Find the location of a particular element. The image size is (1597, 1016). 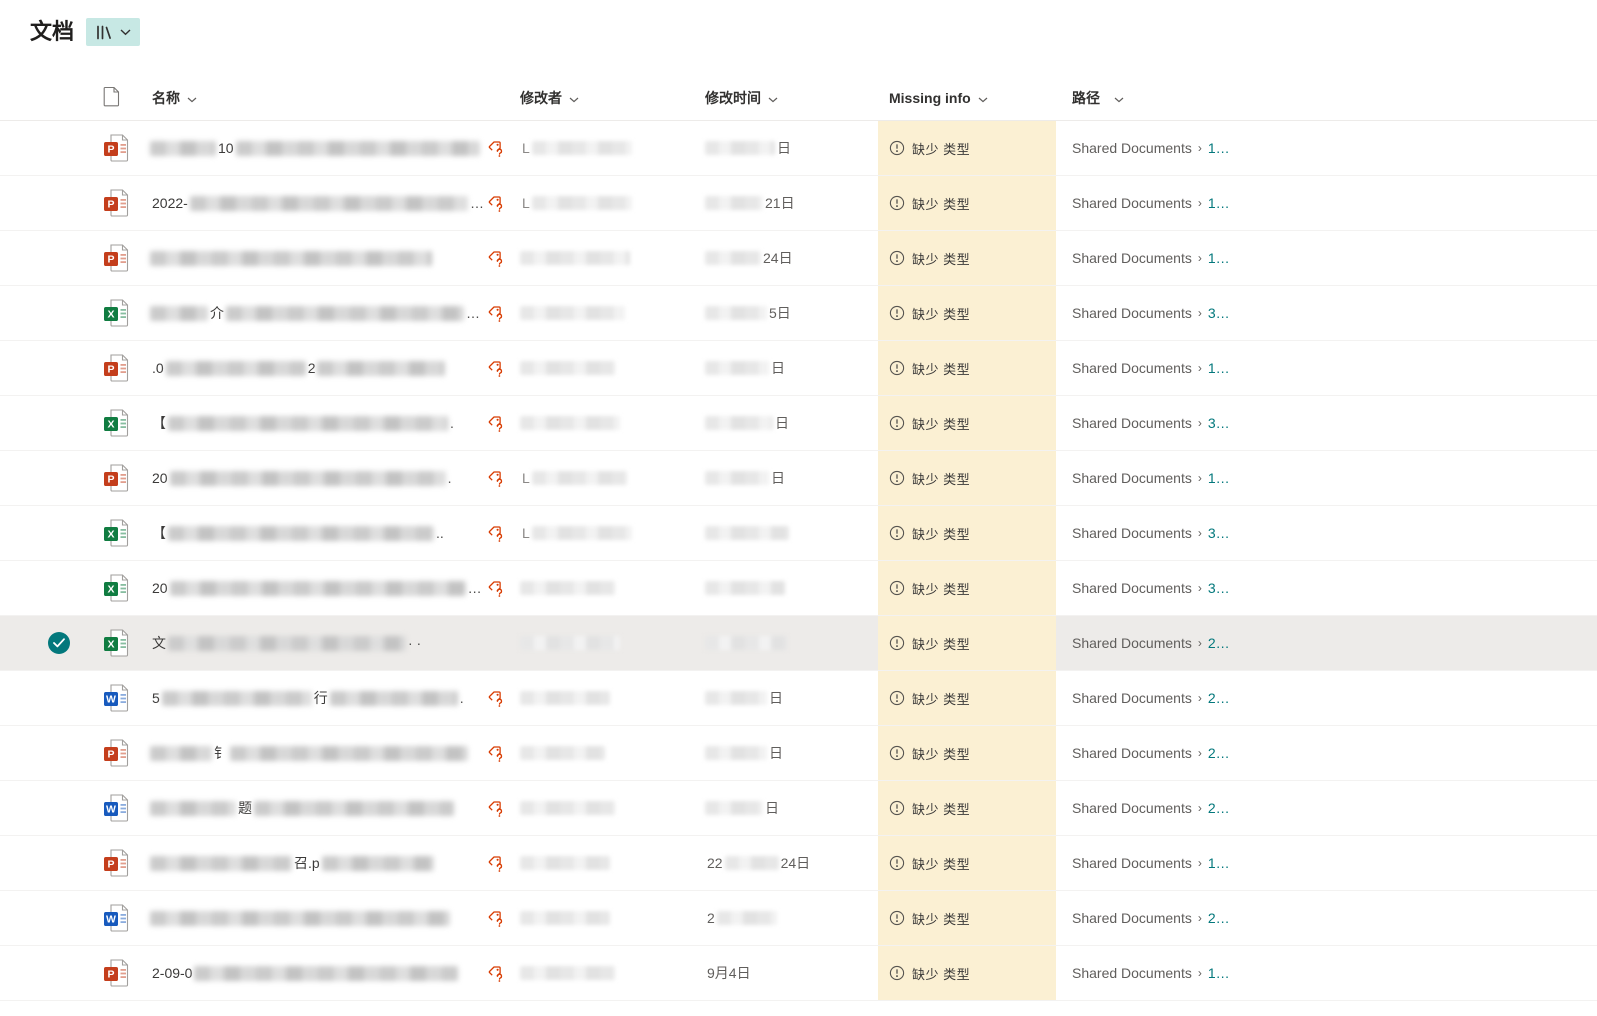

header-file-type is located at coordinates (110, 98).